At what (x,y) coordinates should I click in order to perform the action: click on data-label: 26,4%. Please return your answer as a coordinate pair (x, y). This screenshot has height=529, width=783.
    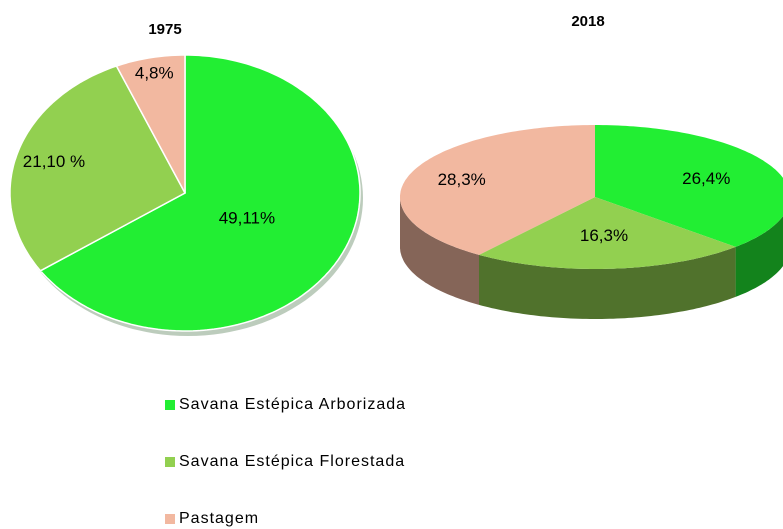
    Looking at the image, I should click on (706, 178).